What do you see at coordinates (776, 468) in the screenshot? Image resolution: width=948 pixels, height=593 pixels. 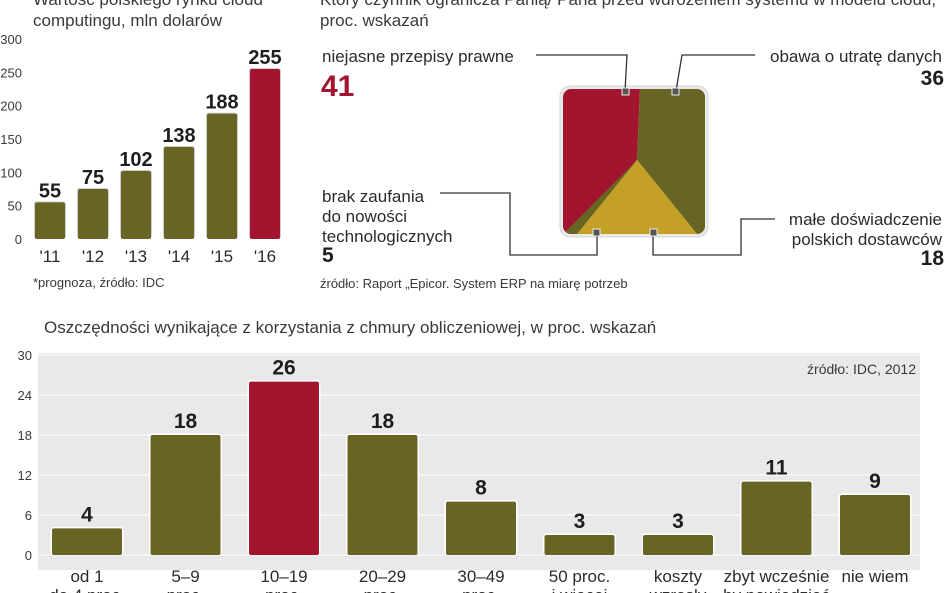 I see `bar-value-label: 11` at bounding box center [776, 468].